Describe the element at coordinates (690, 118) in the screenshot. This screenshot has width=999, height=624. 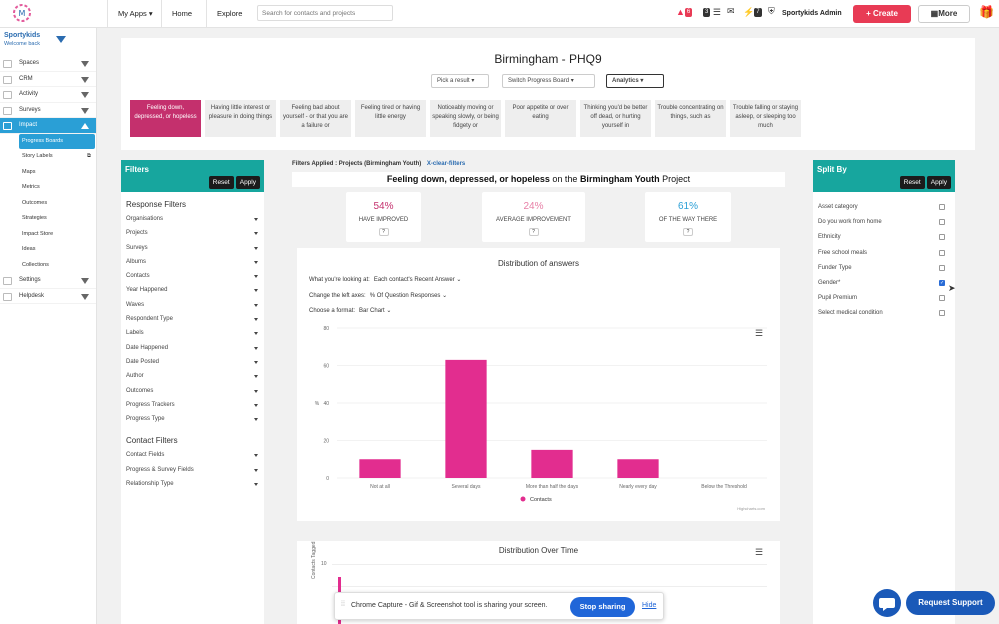
I see `question-card: Trouble concentrating on things, such as` at that location.